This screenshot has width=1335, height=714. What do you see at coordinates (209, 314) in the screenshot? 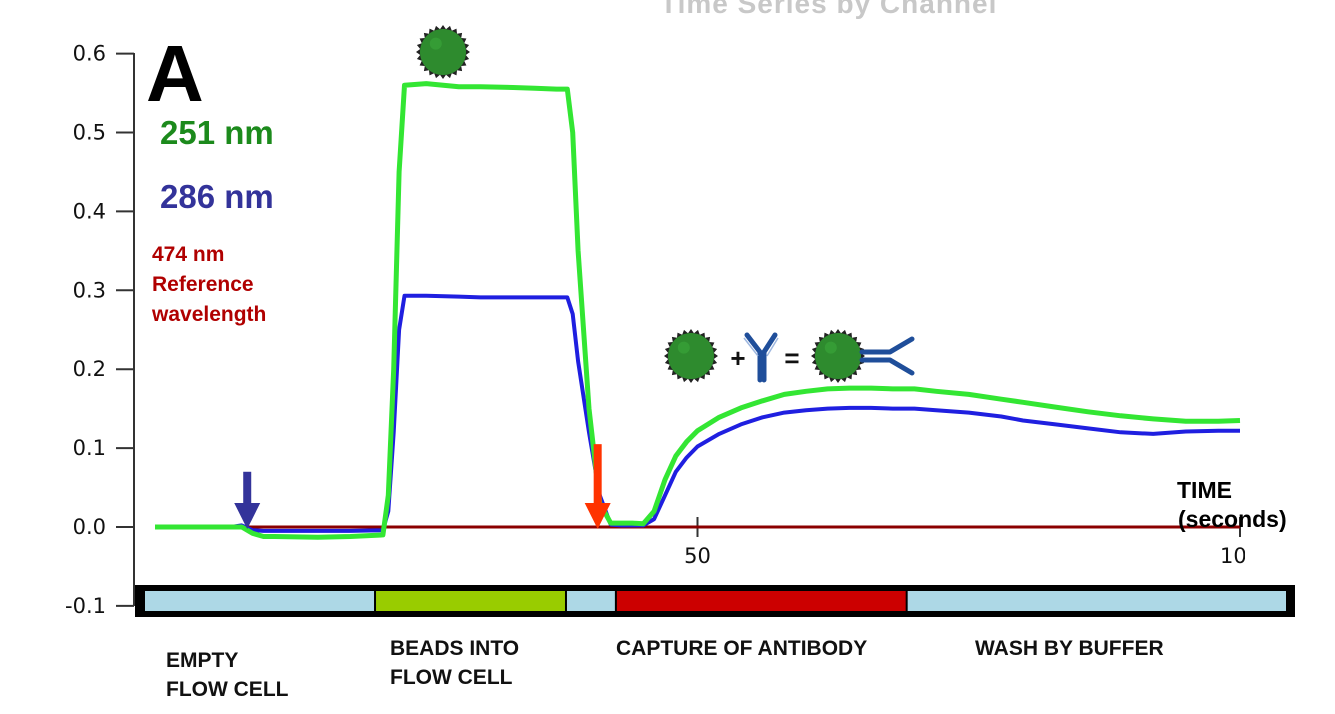
I see `legend-ref-line-3: wavelength` at bounding box center [209, 314].